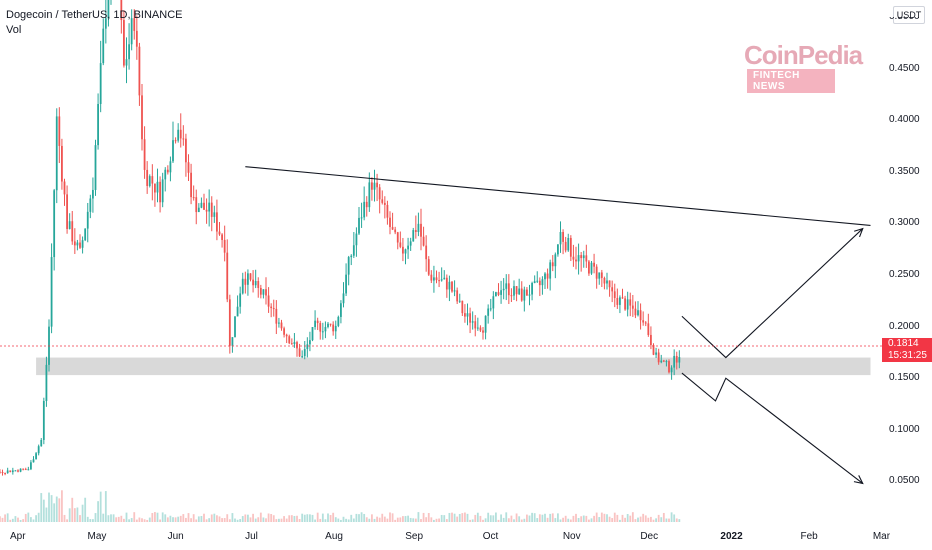 Image resolution: width=932 pixels, height=550 pixels. Describe the element at coordinates (904, 378) in the screenshot. I see `price-tick-label: 0.1500` at that location.